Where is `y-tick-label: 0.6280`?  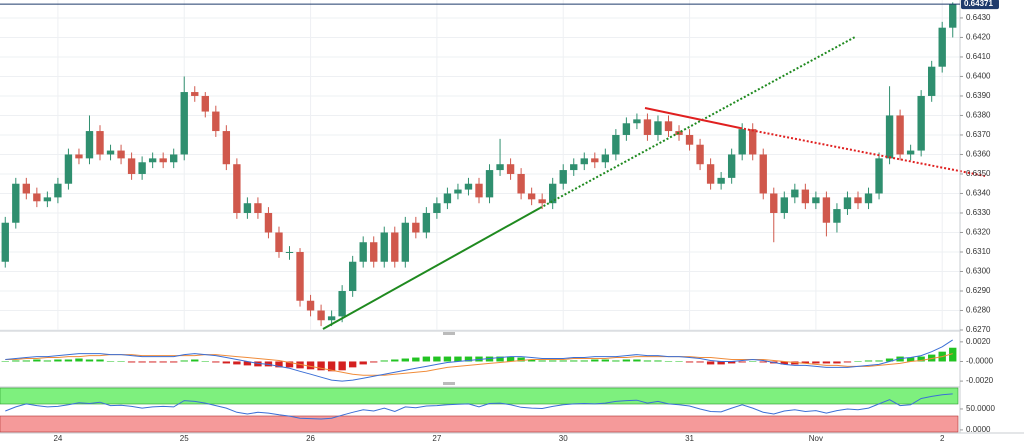 y-tick-label: 0.6280 is located at coordinates (978, 310).